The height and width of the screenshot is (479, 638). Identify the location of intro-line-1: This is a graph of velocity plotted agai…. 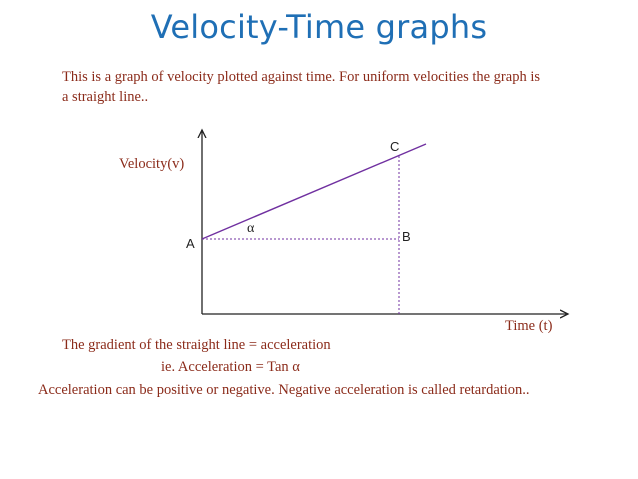
(301, 77).